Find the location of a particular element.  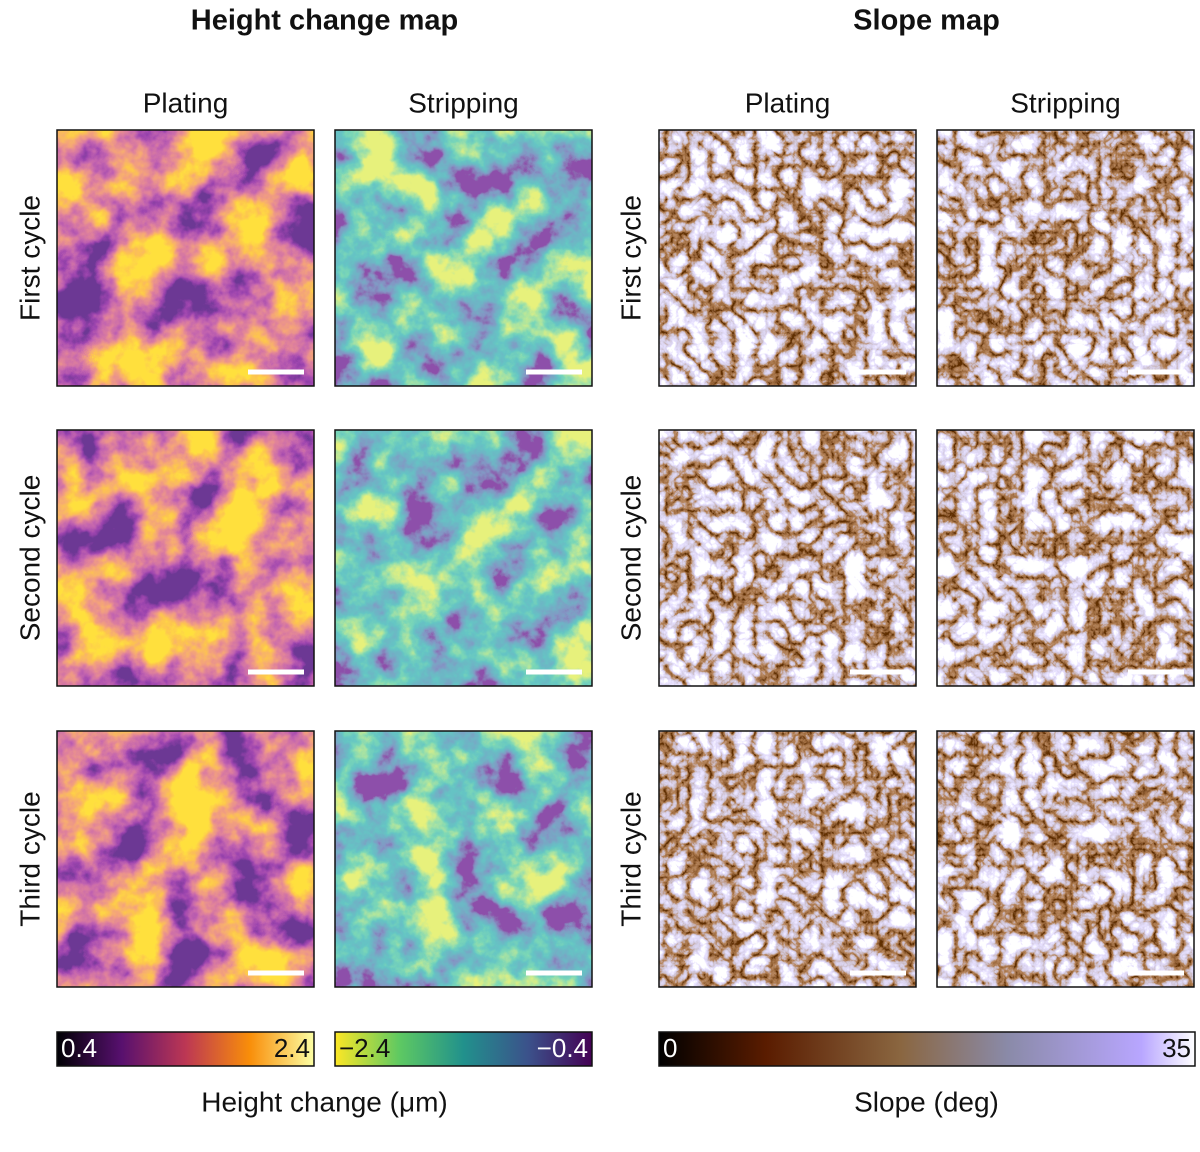

section-title: Height change map is located at coordinates (325, 21).